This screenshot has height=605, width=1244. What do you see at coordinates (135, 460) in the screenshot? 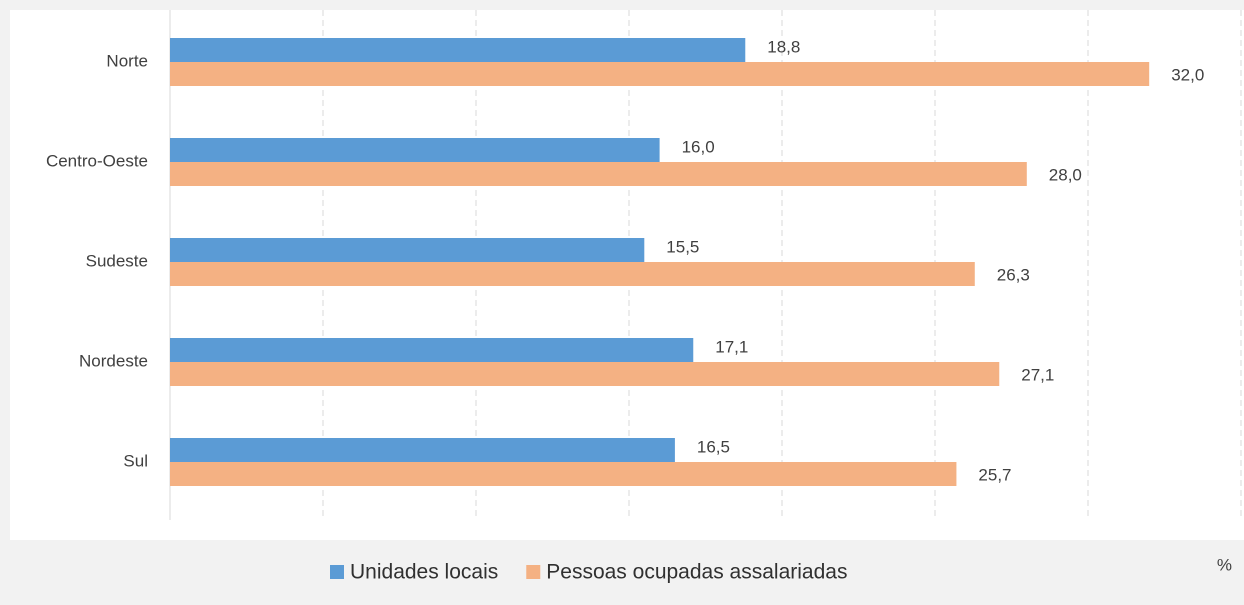
I see `y-tick-label: Sul` at bounding box center [135, 460].